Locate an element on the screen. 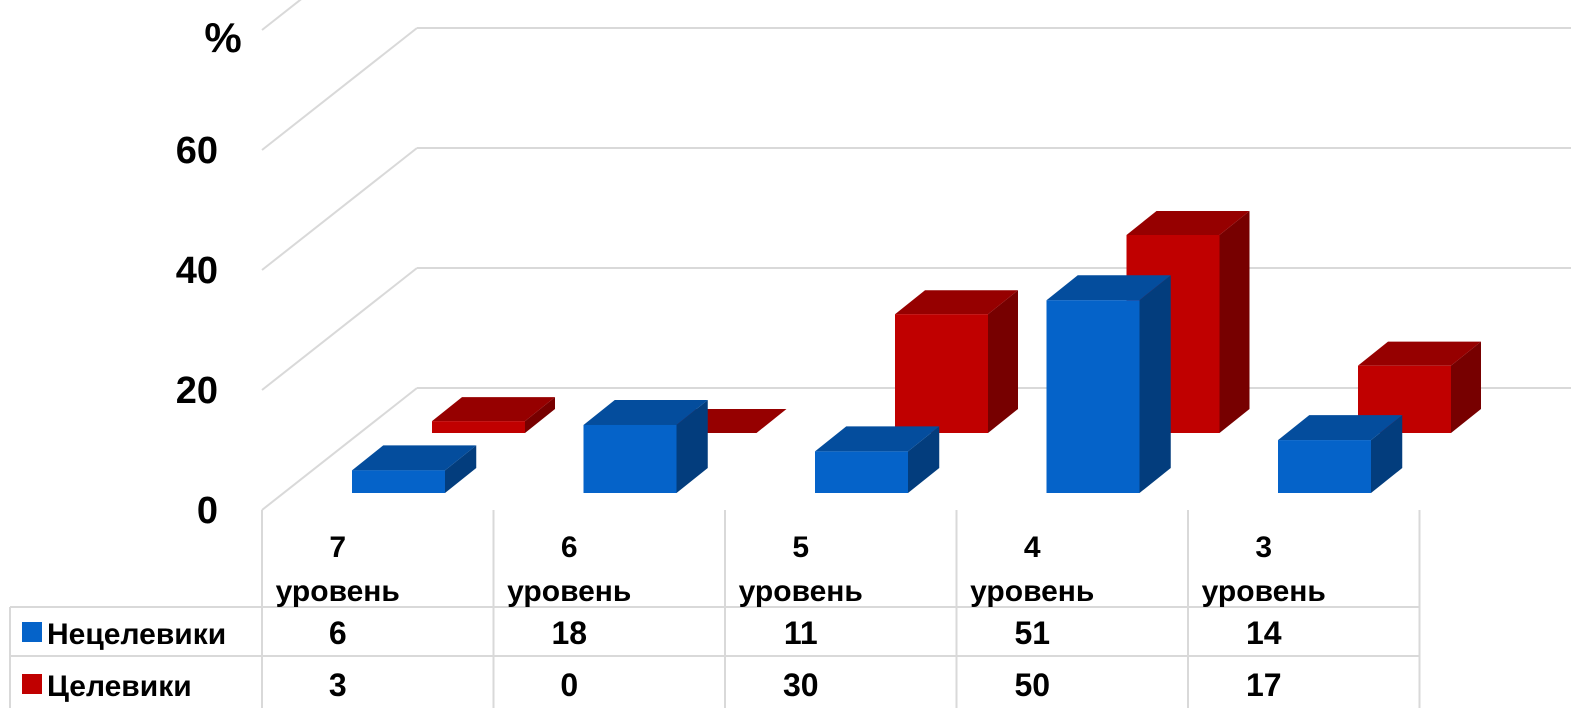 This screenshot has height=708, width=1571. data-label: 50 is located at coordinates (1032, 685).